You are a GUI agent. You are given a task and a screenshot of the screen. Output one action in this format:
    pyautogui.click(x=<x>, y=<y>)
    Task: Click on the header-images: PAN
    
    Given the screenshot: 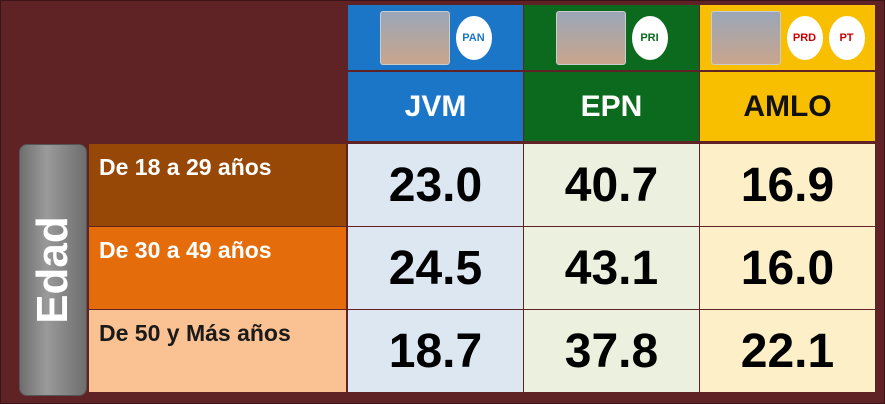 What is the action you would take?
    pyautogui.click(x=435, y=37)
    